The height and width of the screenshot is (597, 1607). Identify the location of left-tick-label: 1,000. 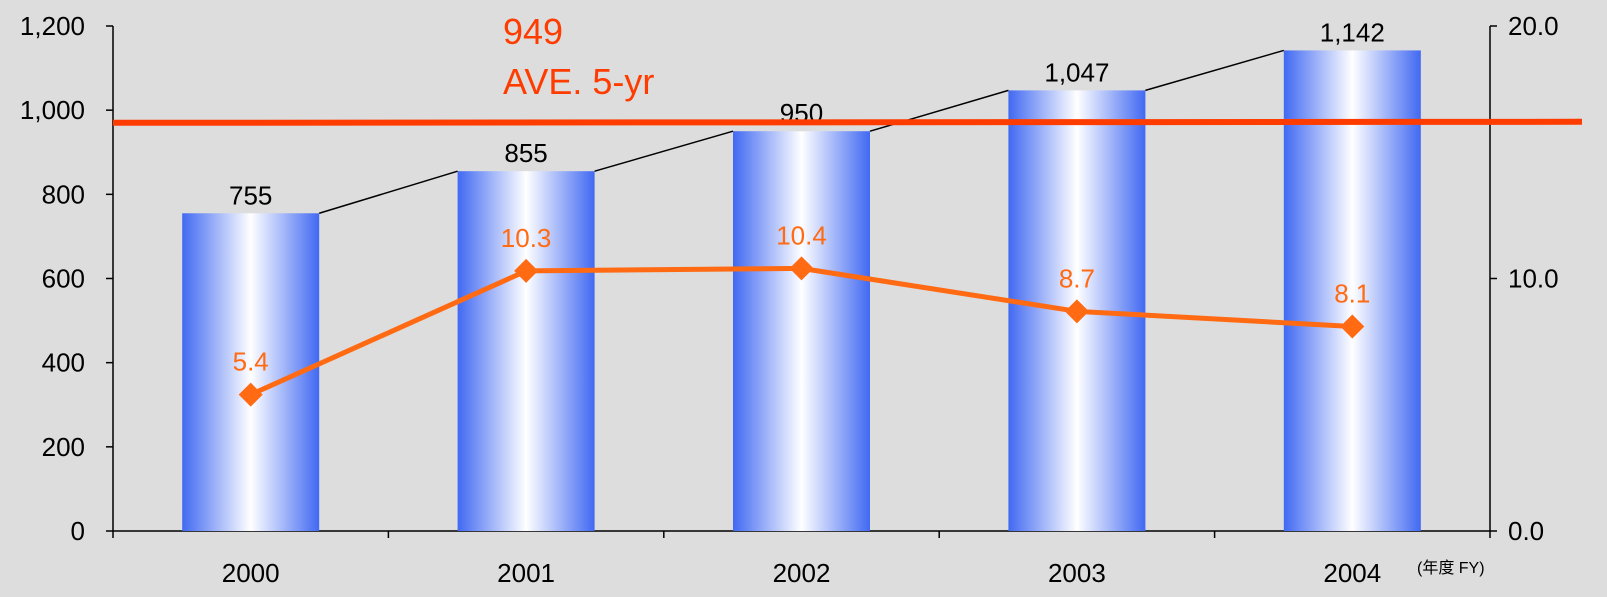
(52, 110).